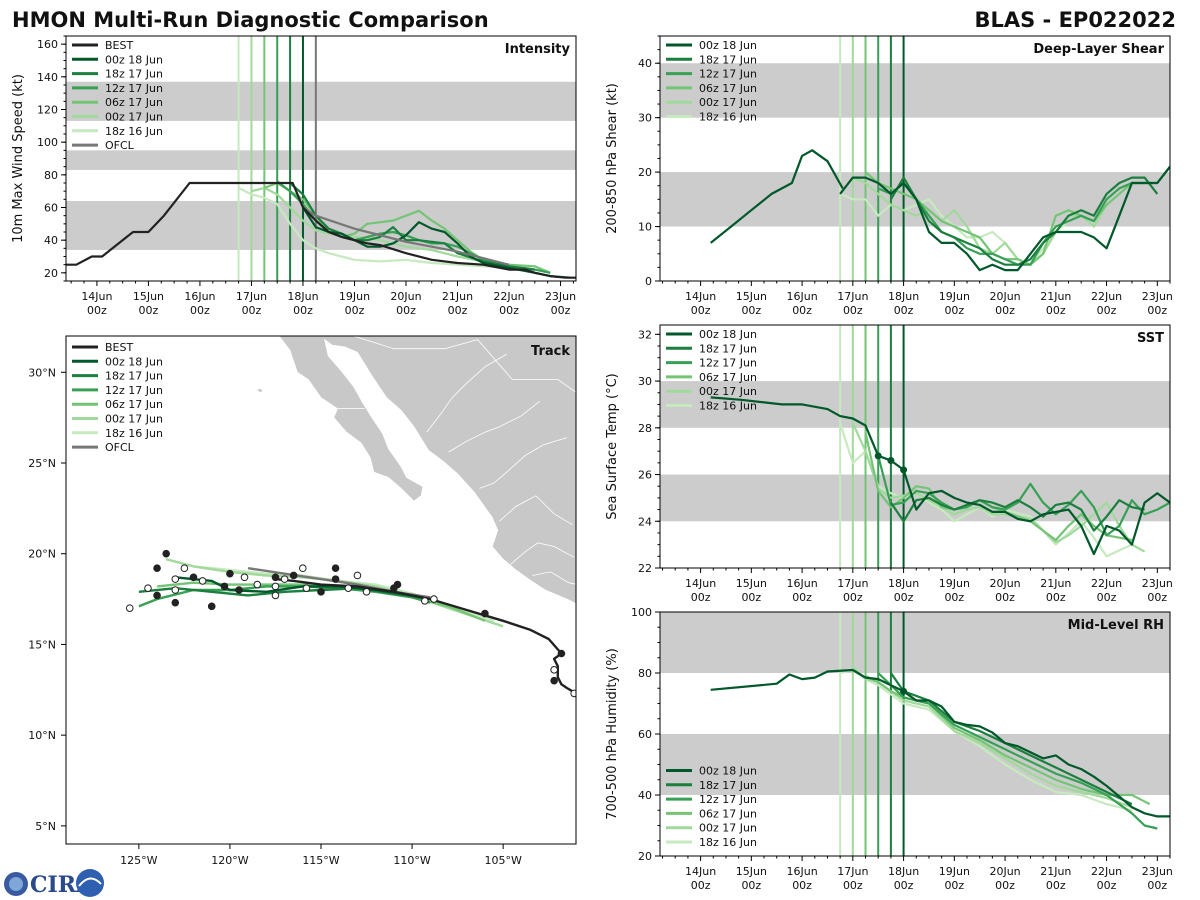  Describe the element at coordinates (134, 74) in the screenshot. I see `intensity-legend-label: 18z 17 Jun` at that location.